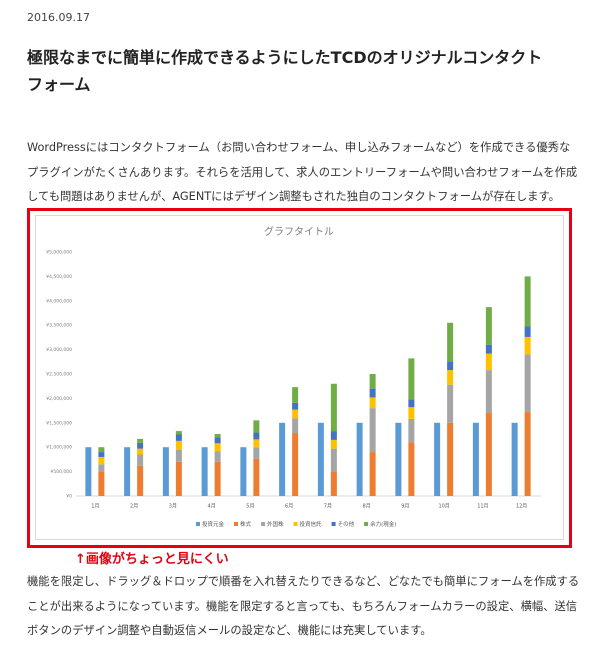 Image resolution: width=604 pixels, height=654 pixels. Describe the element at coordinates (173, 507) in the screenshot. I see `x-tick-label: 3月` at that location.